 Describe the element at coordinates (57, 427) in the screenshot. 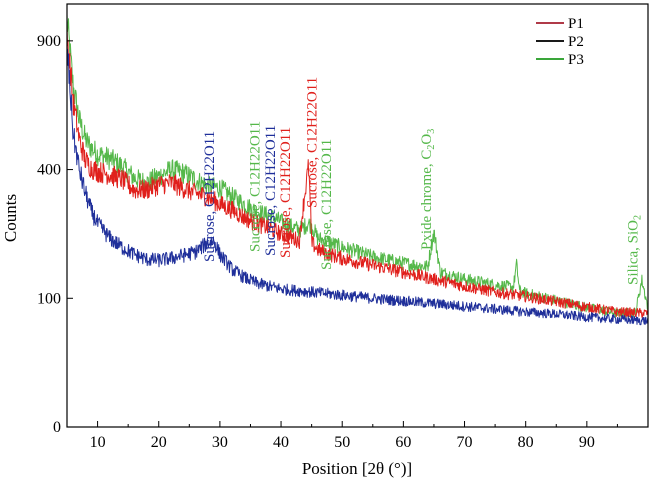

I see `y-tick-label: 0` at that location.